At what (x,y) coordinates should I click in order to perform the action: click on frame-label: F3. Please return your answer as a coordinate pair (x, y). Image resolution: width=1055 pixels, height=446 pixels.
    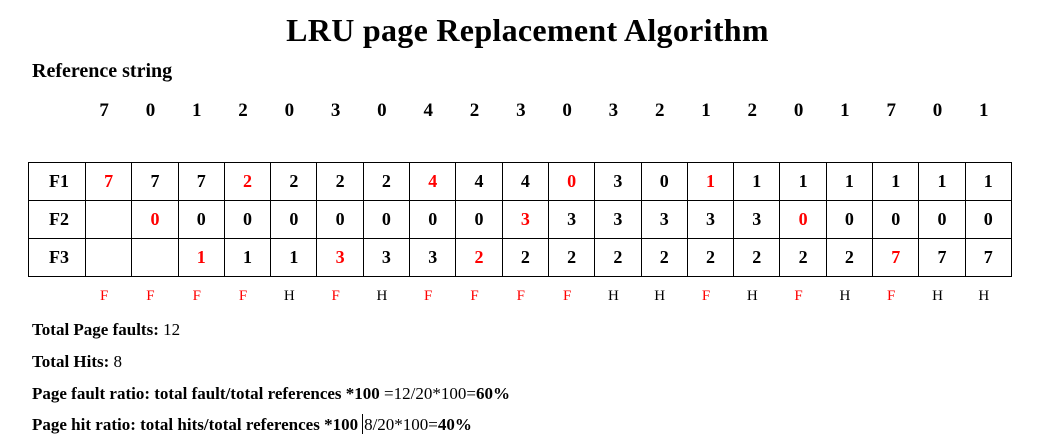
    Looking at the image, I should click on (57, 257).